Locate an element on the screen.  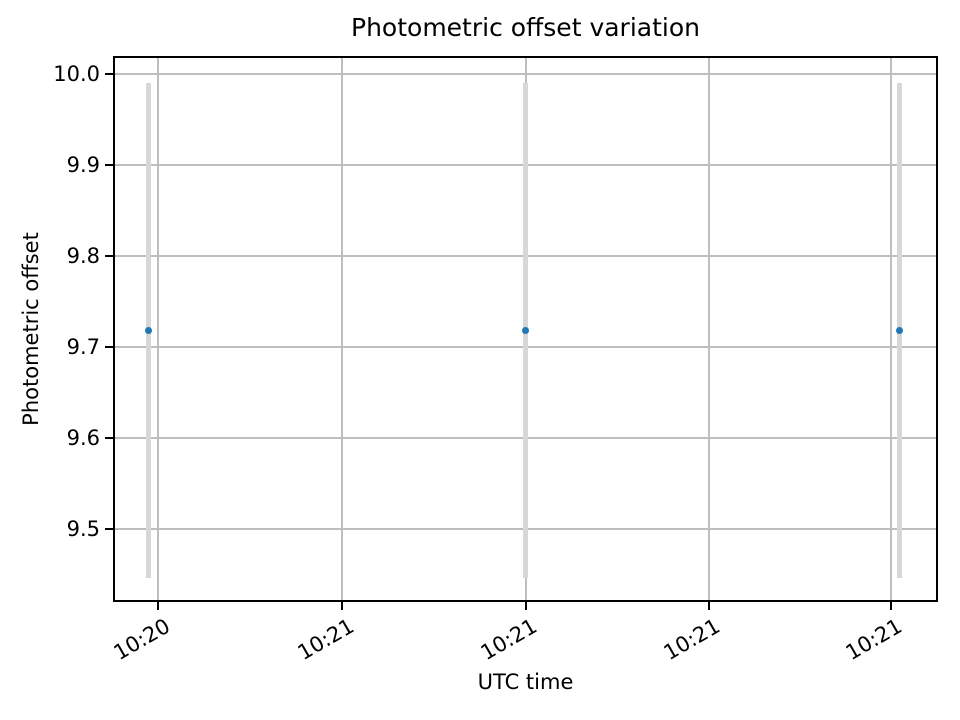
y-tick-label: 10.0 is located at coordinates (76, 74).